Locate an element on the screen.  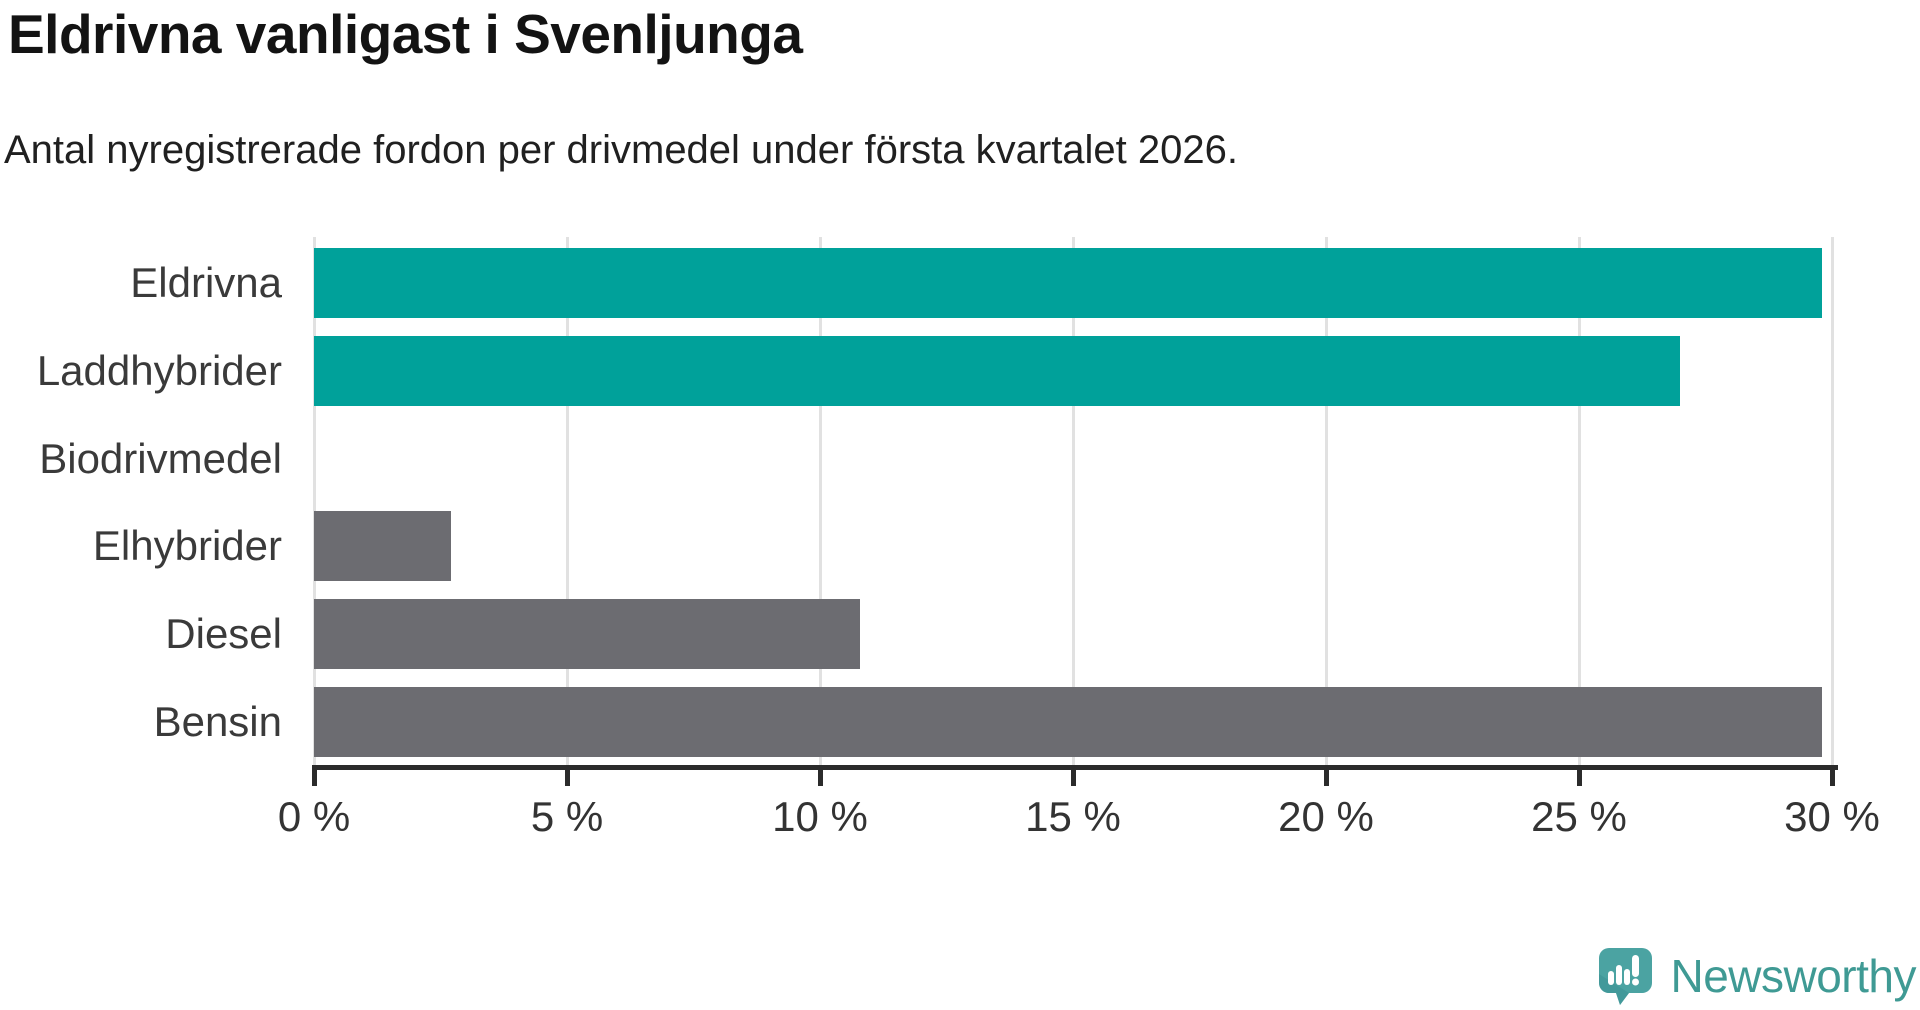
gridline-25-percent is located at coordinates (1579, 501).